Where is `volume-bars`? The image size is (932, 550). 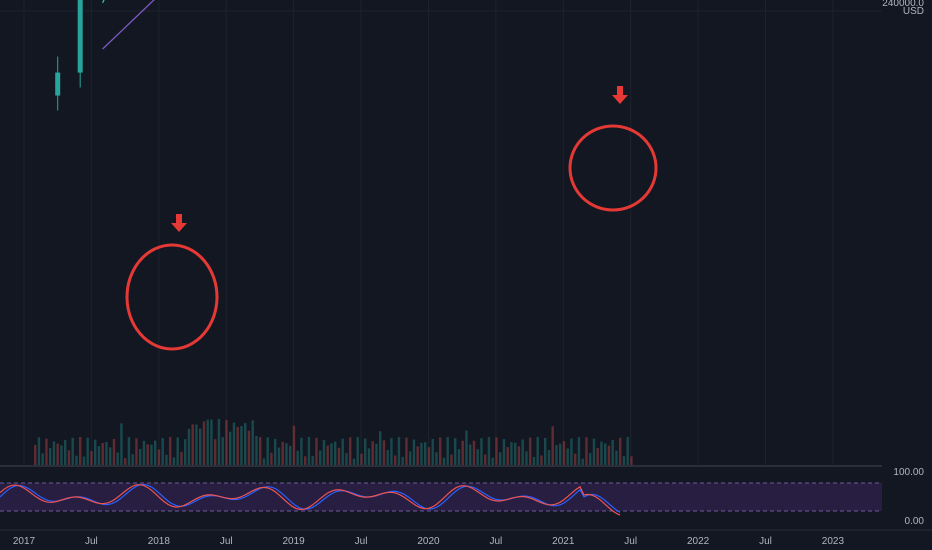
volume-bars is located at coordinates (333, 442).